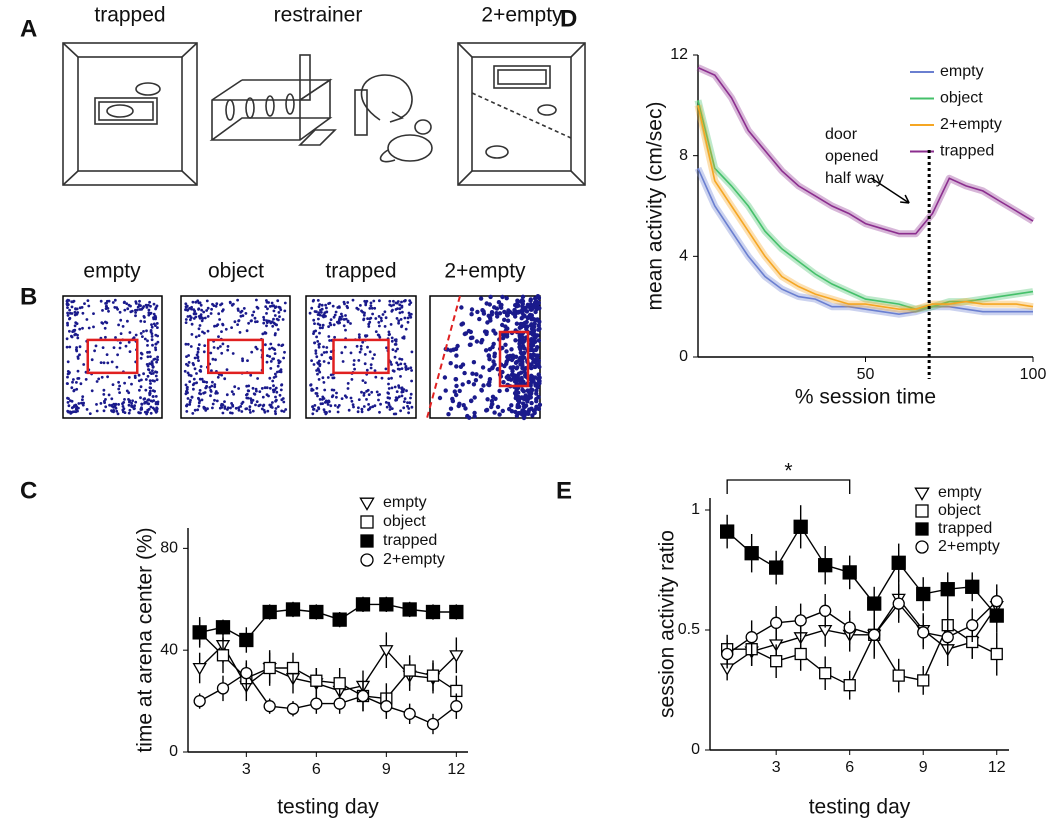 This screenshot has height=826, width=1050. I want to click on x-axis-label: testing day, so click(860, 807).